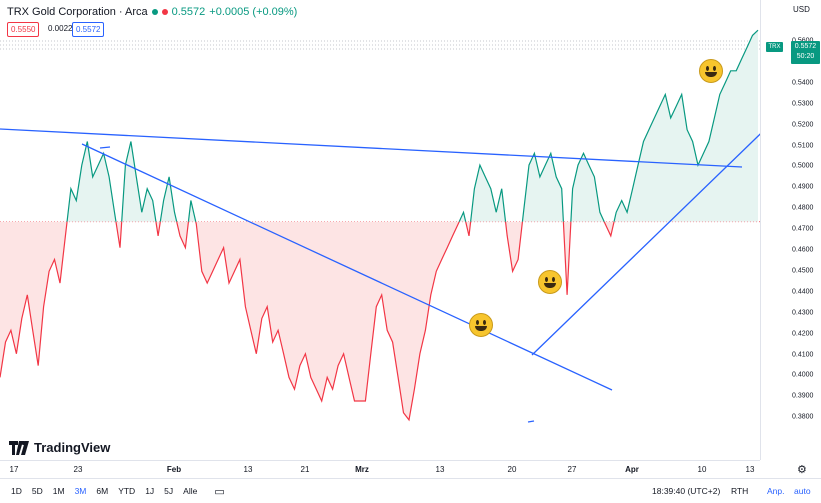 This screenshot has width=821, height=503. Describe the element at coordinates (60, 28) in the screenshot. I see `spread-value: 0.0022` at that location.